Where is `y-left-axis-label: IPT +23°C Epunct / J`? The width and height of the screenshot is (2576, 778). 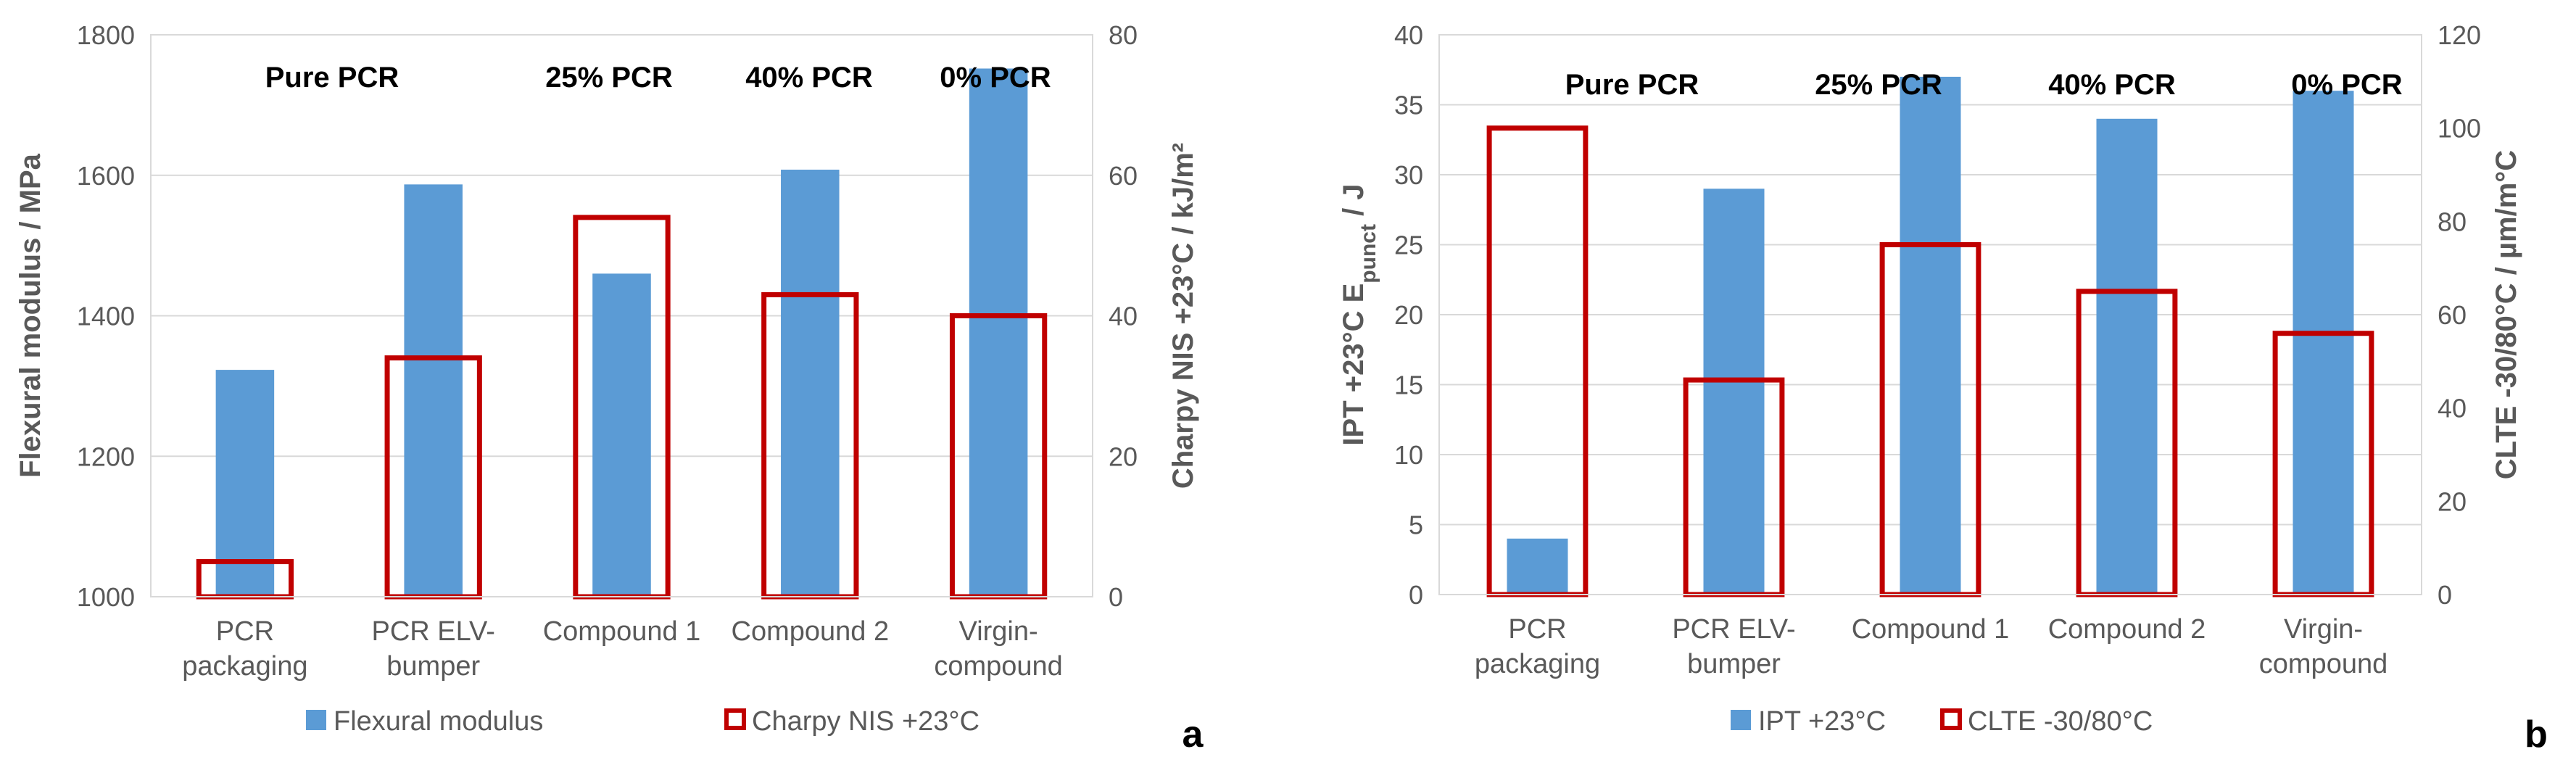 y-left-axis-label: IPT +23°C Epunct / J is located at coordinates (1359, 314).